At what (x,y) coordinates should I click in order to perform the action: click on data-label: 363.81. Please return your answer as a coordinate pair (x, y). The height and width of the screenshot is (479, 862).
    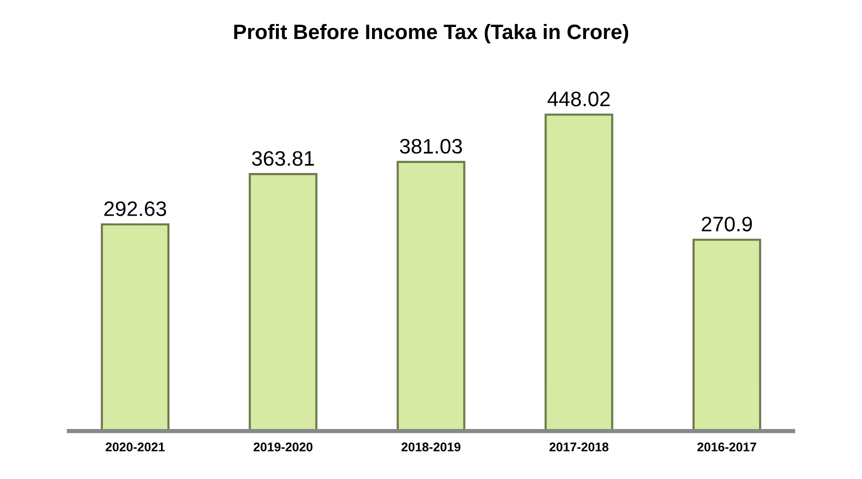
    Looking at the image, I should click on (283, 158).